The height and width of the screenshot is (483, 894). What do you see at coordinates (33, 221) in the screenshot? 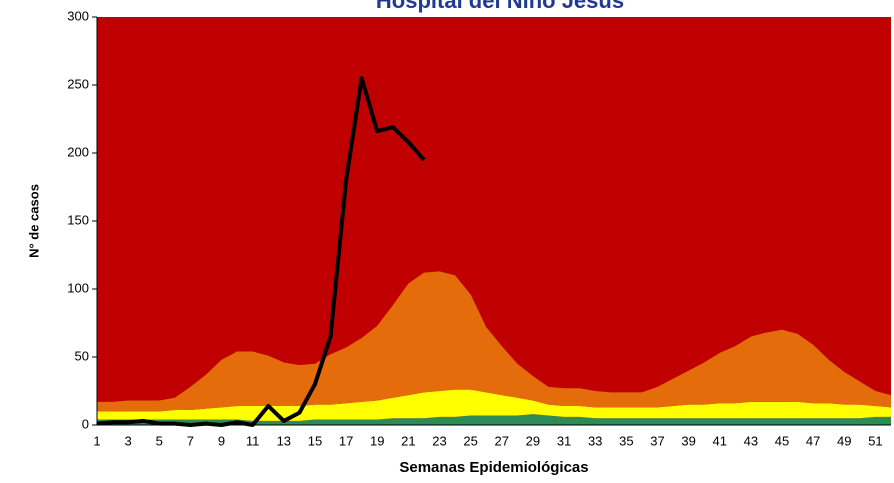
I see `y-axis-title: N° de casos` at bounding box center [33, 221].